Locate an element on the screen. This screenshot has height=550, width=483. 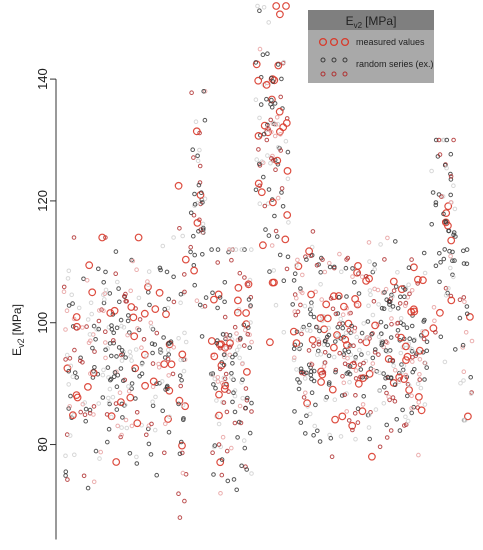
legend-title: Ev2 [MPa] is located at coordinates (371, 22).